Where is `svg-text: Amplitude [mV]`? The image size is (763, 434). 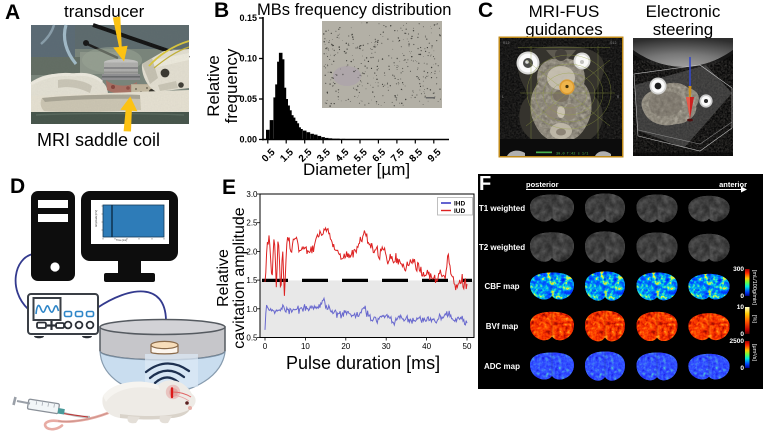 svg-text: Amplitude [mV] is located at coordinates (96, 218).